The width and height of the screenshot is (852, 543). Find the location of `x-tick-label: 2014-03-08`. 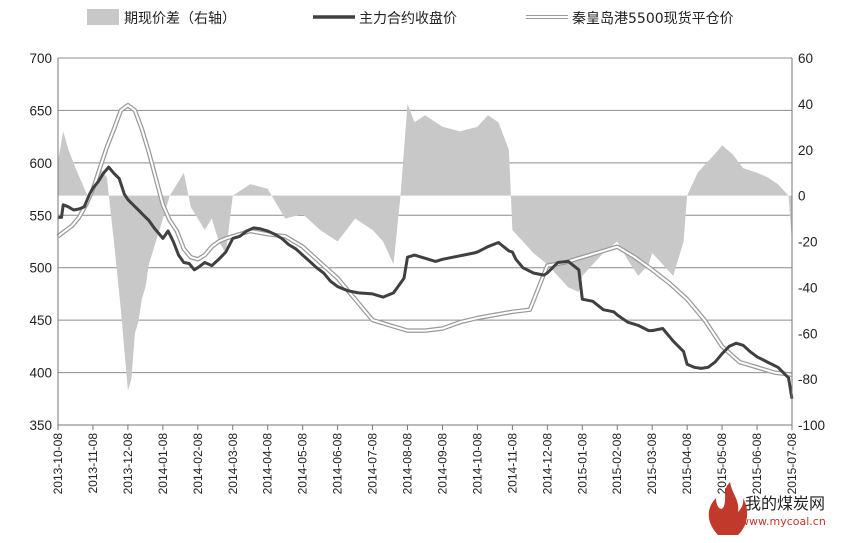

x-tick-label: 2014-03-08 is located at coordinates (233, 464).